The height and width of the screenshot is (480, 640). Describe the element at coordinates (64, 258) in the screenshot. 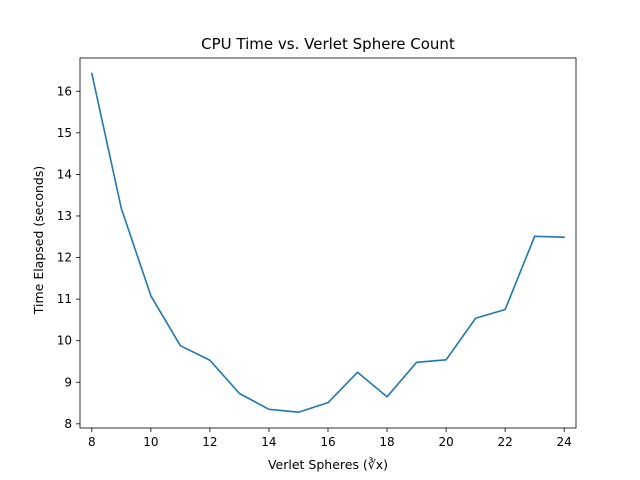

I see `y-tick-label: 12` at that location.